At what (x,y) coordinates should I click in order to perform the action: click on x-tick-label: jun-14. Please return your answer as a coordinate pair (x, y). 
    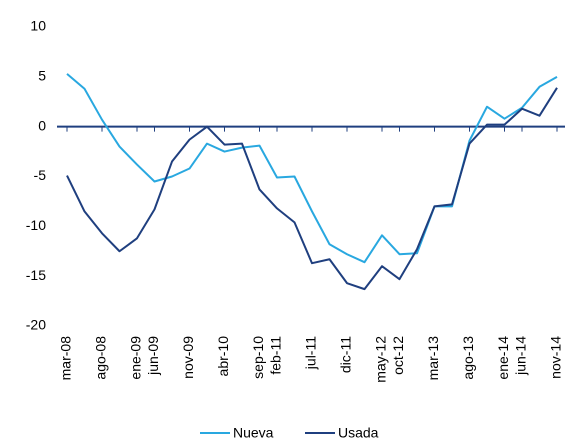
    Looking at the image, I should click on (521, 356).